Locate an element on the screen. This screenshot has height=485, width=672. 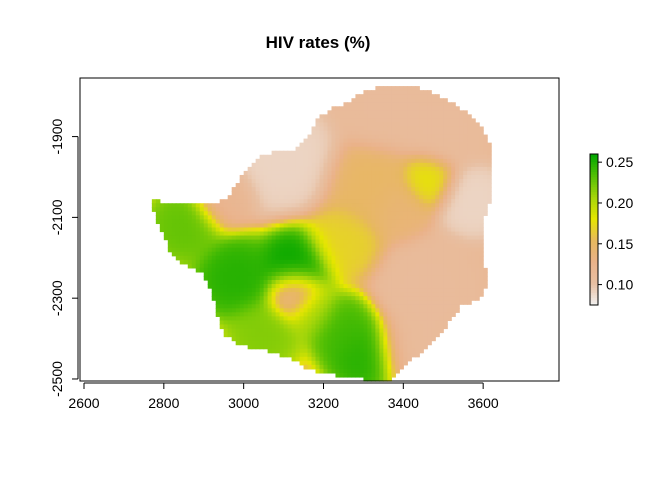
legend-swatch is located at coordinates (594, 166).